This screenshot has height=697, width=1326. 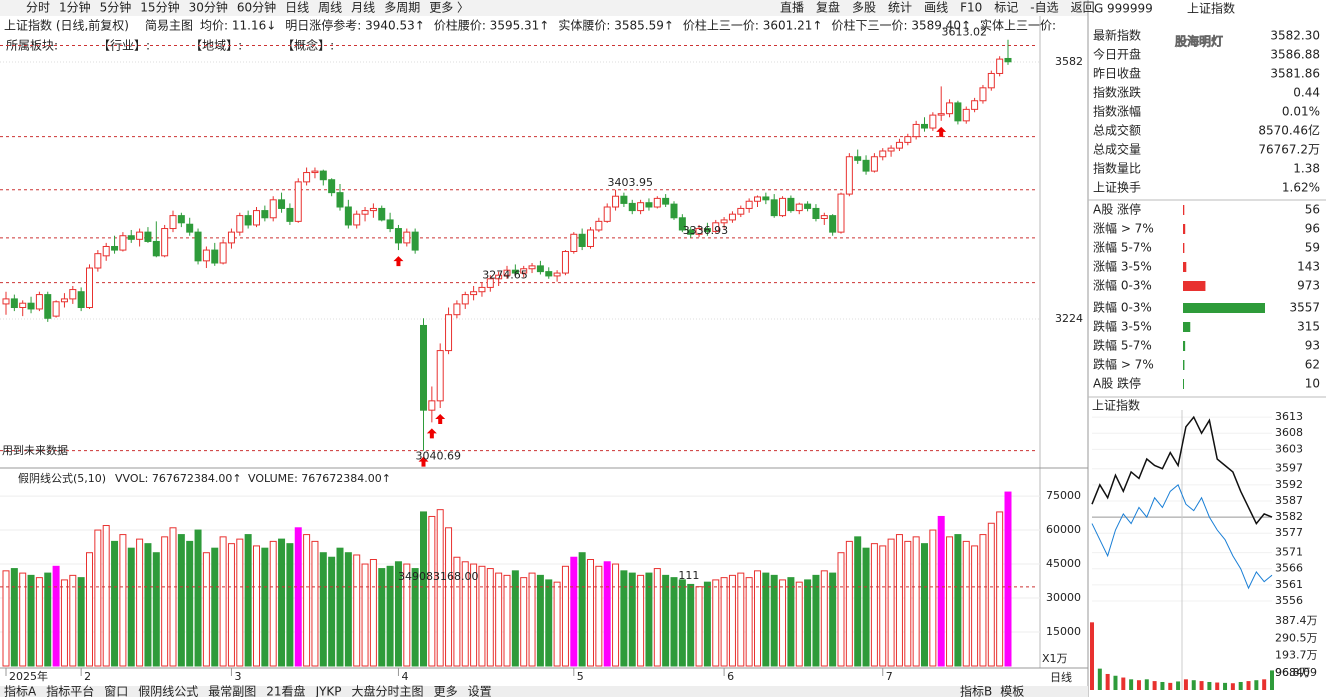 What do you see at coordinates (1083, 8) in the screenshot?
I see `tool-button: 返回` at bounding box center [1083, 8].